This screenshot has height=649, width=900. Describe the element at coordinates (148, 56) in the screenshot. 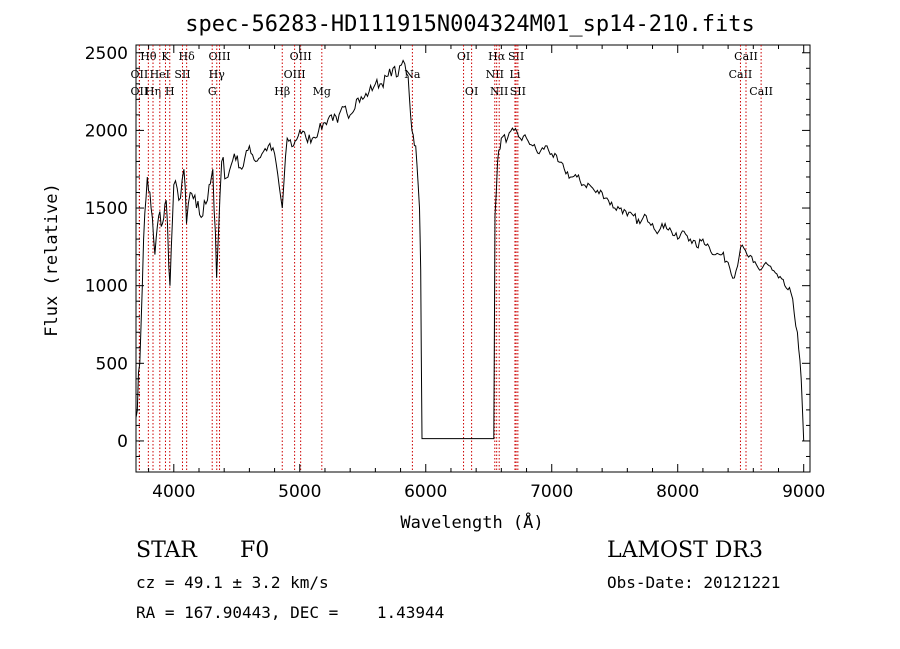

I see `line-marker-label: Hθ` at that location.